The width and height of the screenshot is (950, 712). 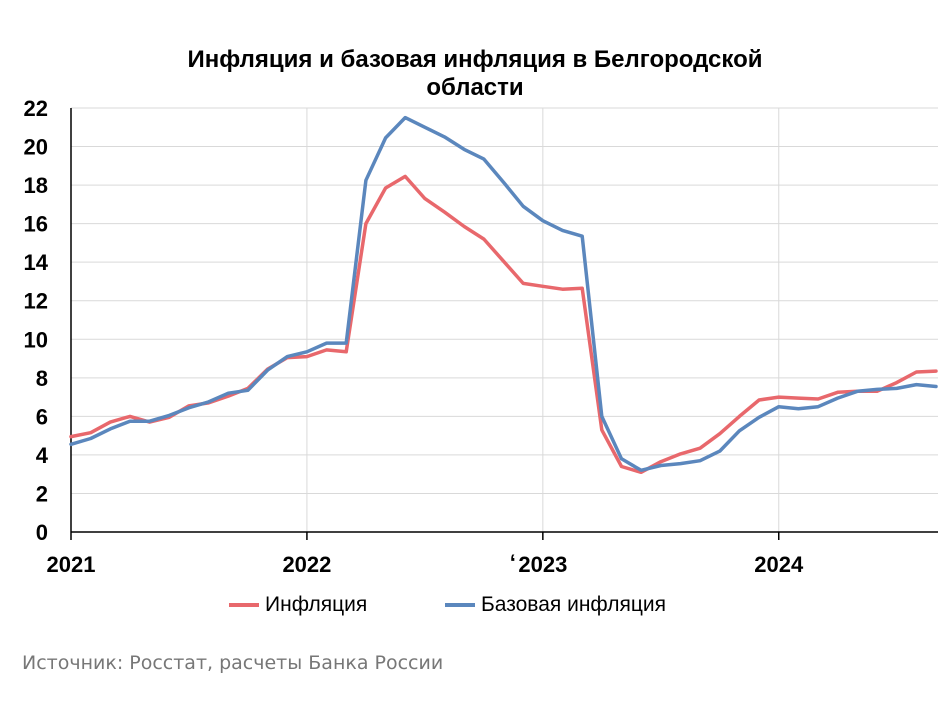 I want to click on y-tick-label: 6, so click(x=42, y=416).